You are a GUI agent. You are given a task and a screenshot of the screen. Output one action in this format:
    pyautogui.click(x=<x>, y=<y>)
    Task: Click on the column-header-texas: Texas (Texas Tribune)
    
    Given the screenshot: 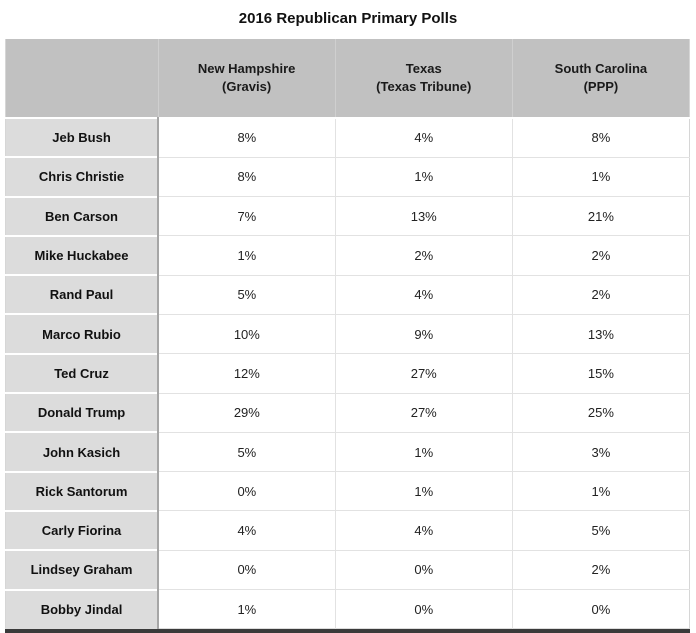 What is the action you would take?
    pyautogui.click(x=423, y=78)
    